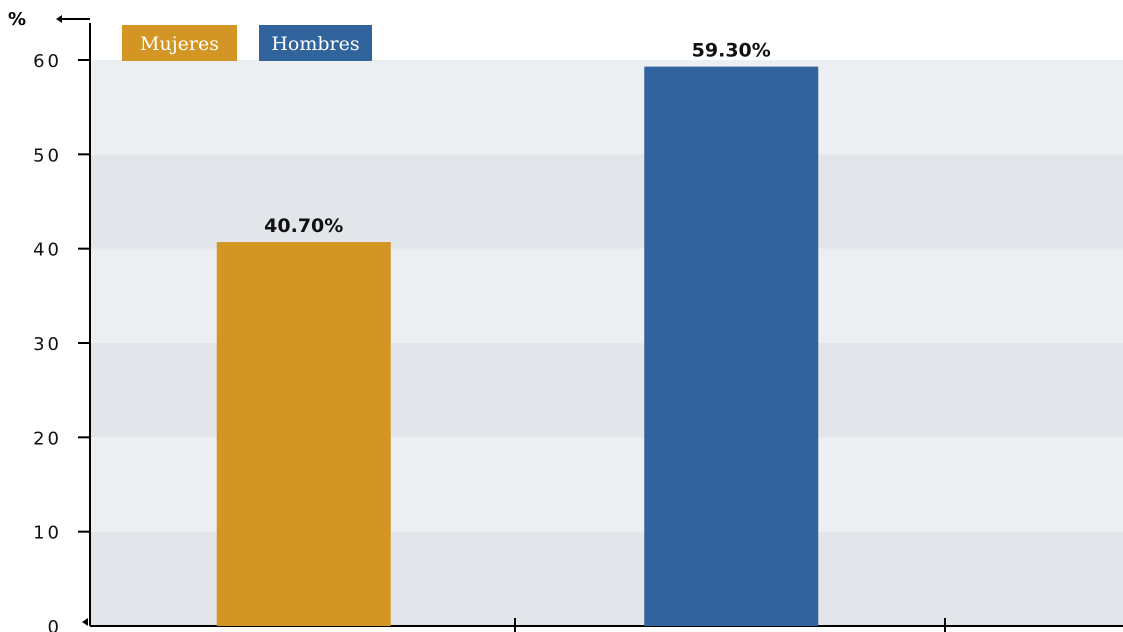 This screenshot has height=632, width=1123. Describe the element at coordinates (47, 155) in the screenshot. I see `y-tick-label: 50` at that location.